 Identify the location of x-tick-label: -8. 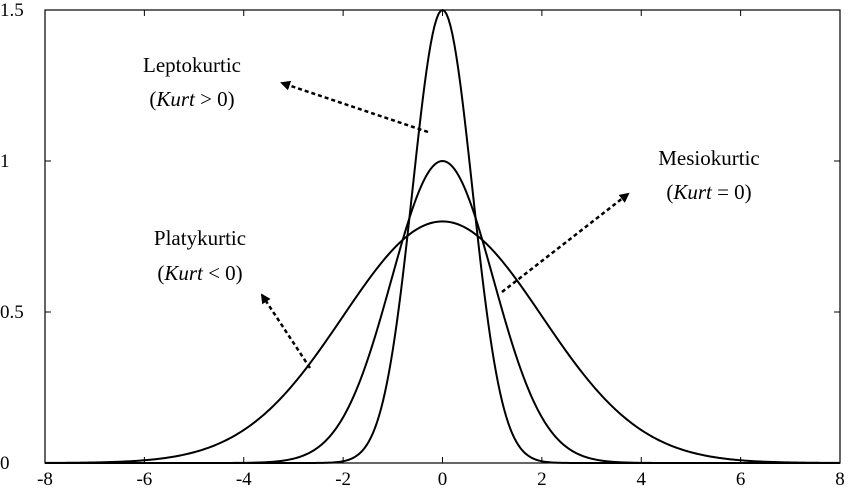
(45, 479).